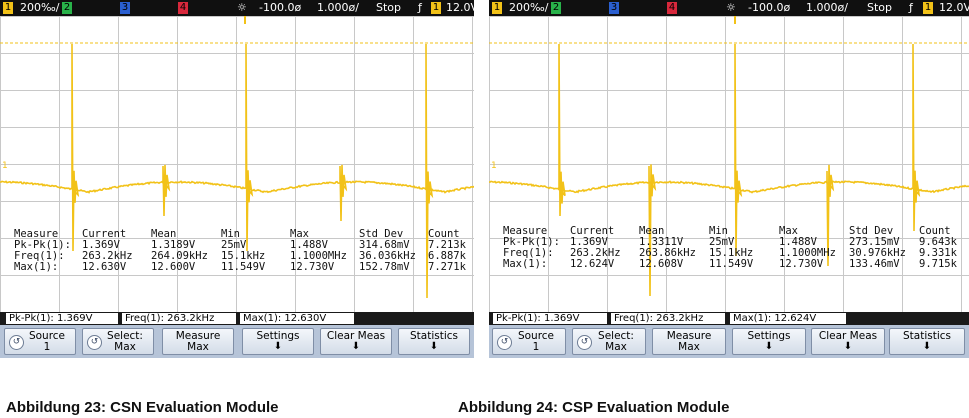  Describe the element at coordinates (297, 318) in the screenshot. I see `readout-max: Max(1): 12.630V` at that location.